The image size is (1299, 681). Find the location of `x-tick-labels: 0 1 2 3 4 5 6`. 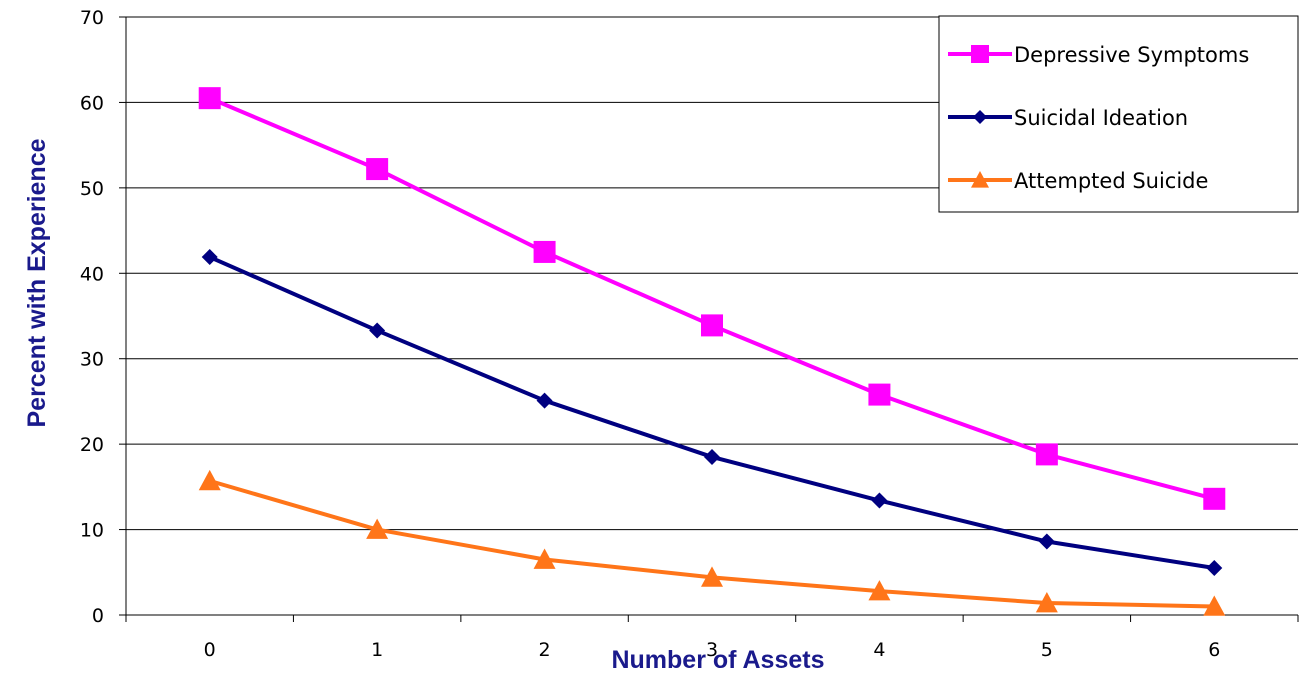

x-tick-labels: 0 1 2 3 4 5 6 is located at coordinates (712, 650).